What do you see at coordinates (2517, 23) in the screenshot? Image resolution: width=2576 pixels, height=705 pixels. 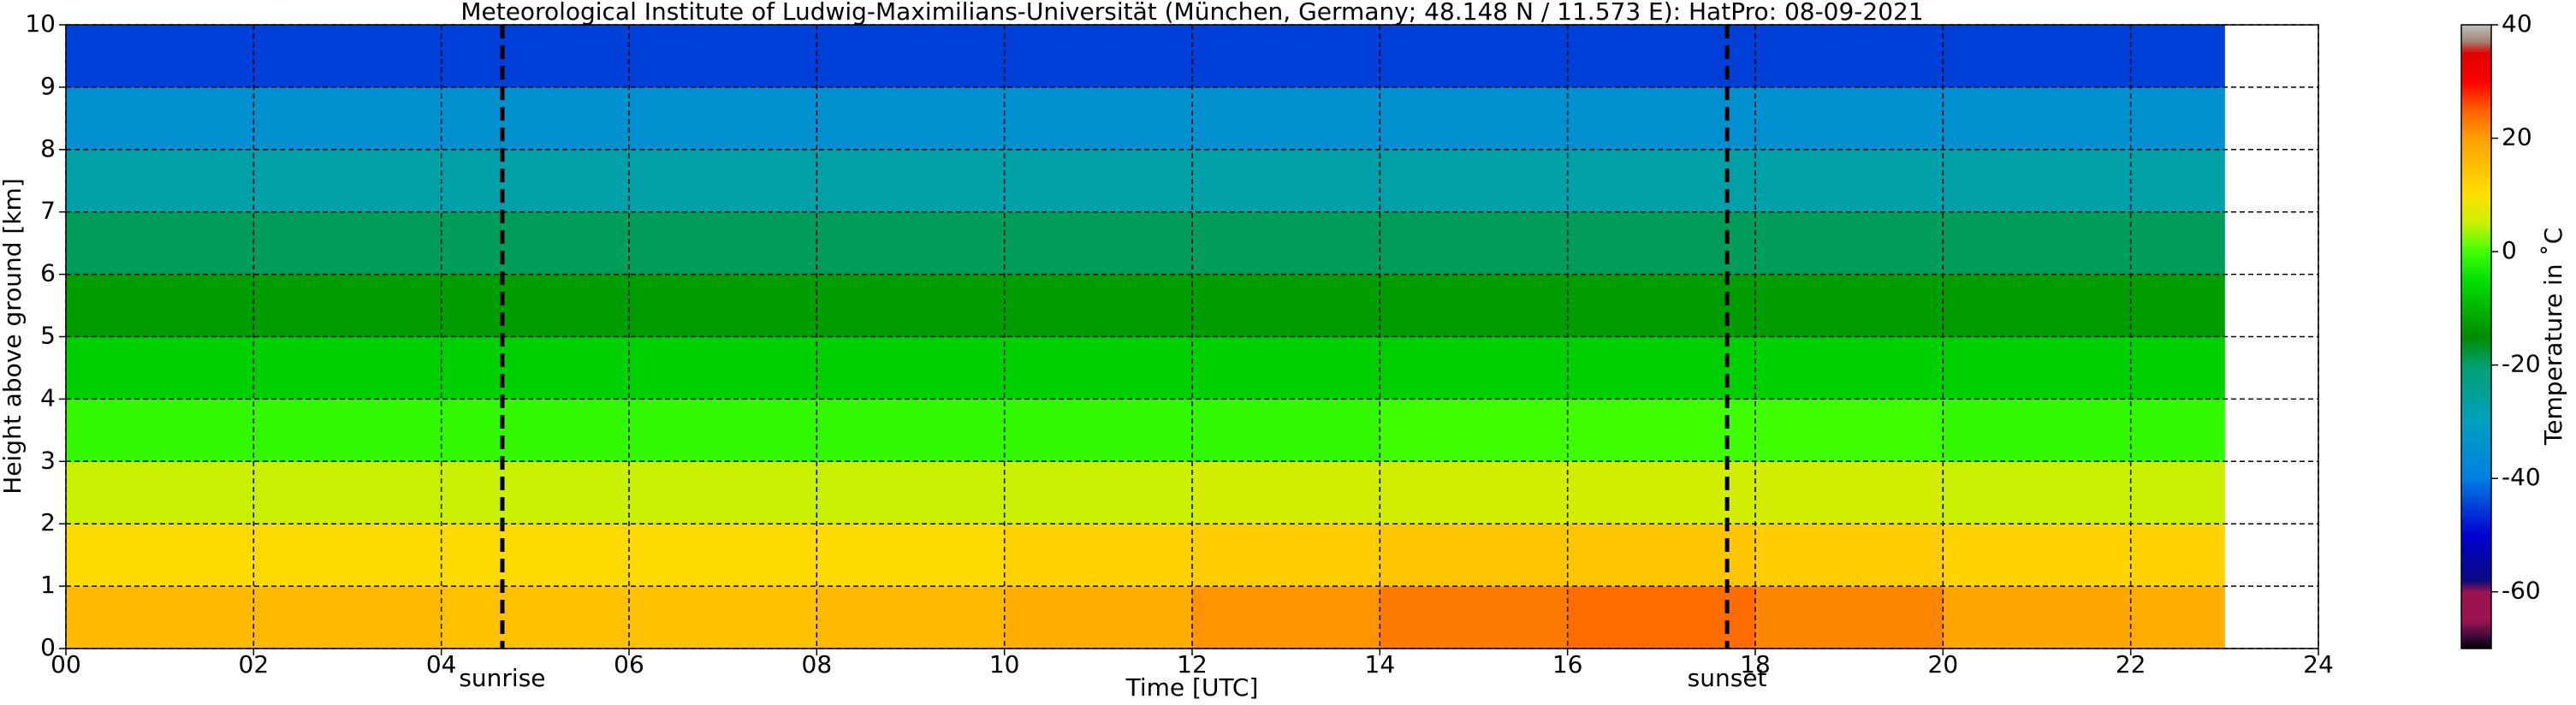 I see `colorbar-tick-label: 40` at bounding box center [2517, 23].